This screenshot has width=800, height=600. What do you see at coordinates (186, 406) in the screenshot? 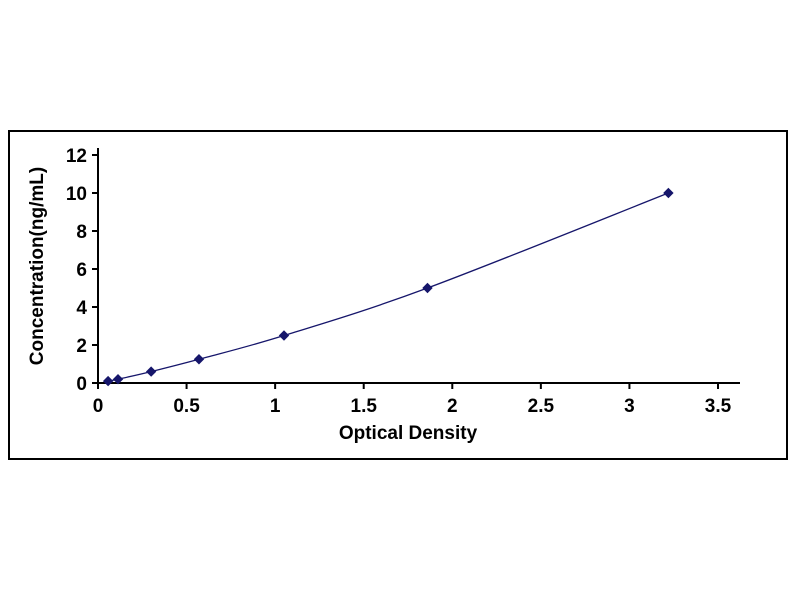
I see `x-tick-label: 0.5` at bounding box center [186, 406].